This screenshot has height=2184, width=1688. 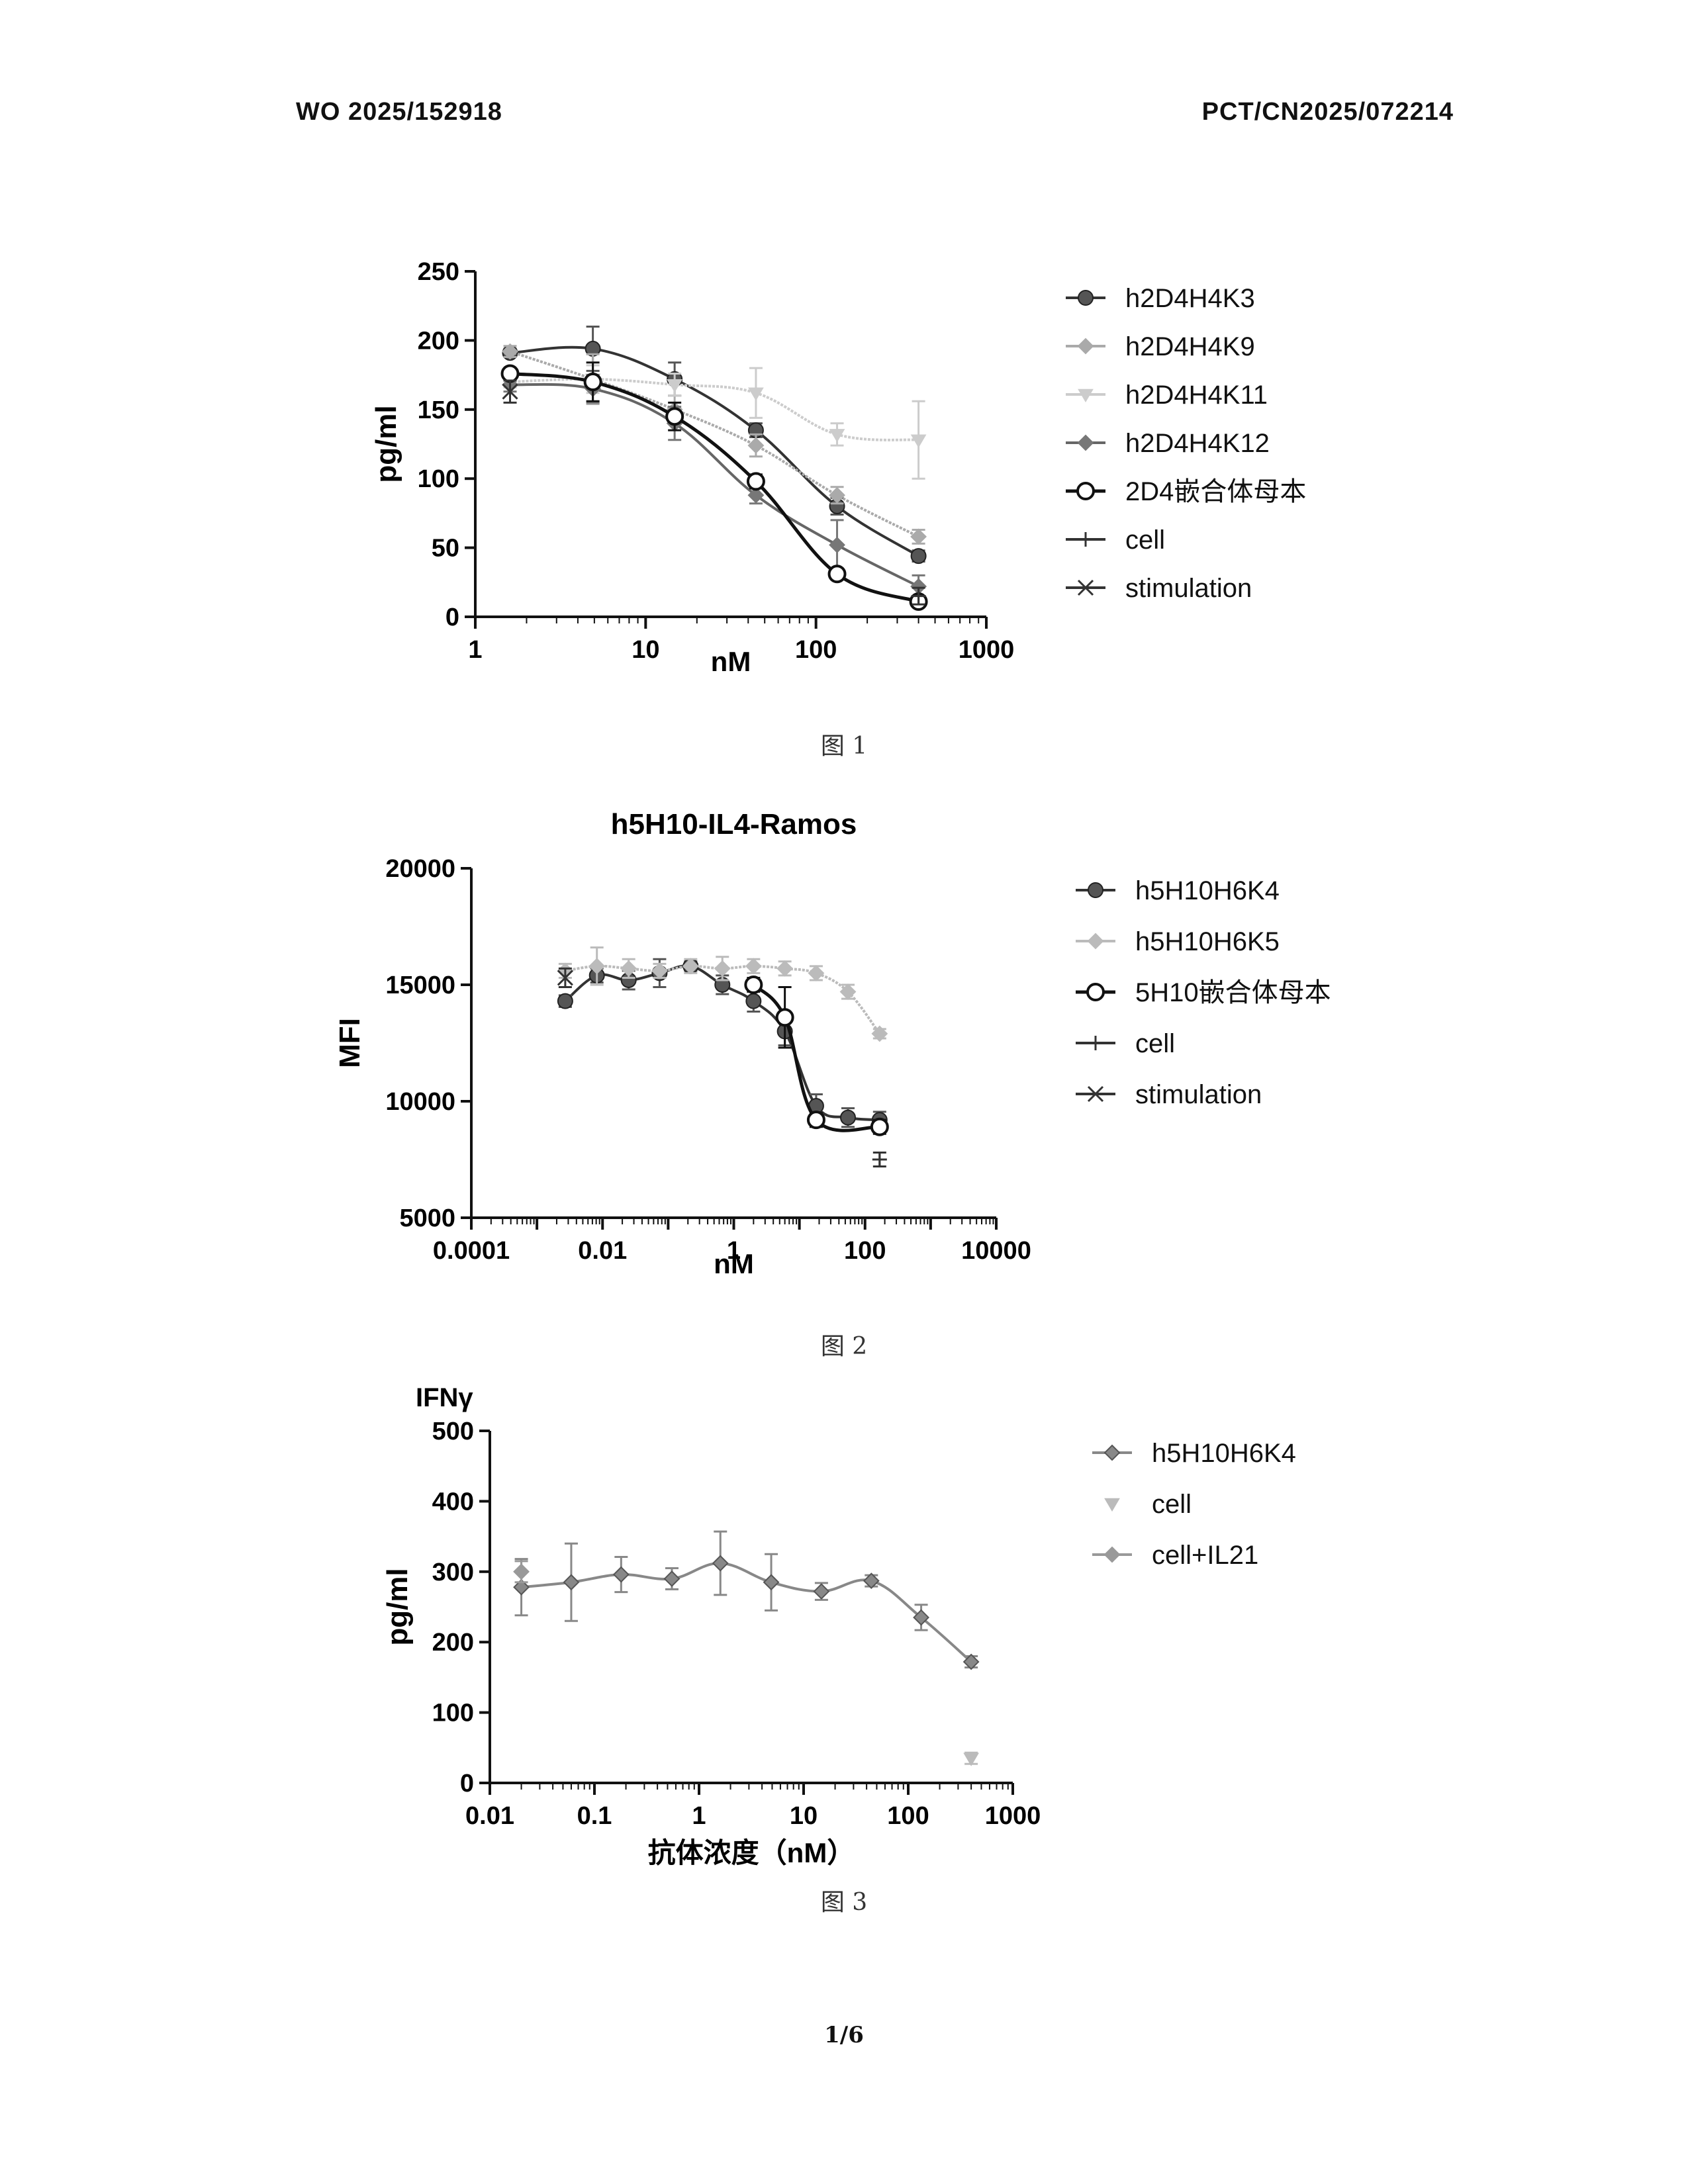 I want to click on y-tick-label: 250, so click(x=438, y=272).